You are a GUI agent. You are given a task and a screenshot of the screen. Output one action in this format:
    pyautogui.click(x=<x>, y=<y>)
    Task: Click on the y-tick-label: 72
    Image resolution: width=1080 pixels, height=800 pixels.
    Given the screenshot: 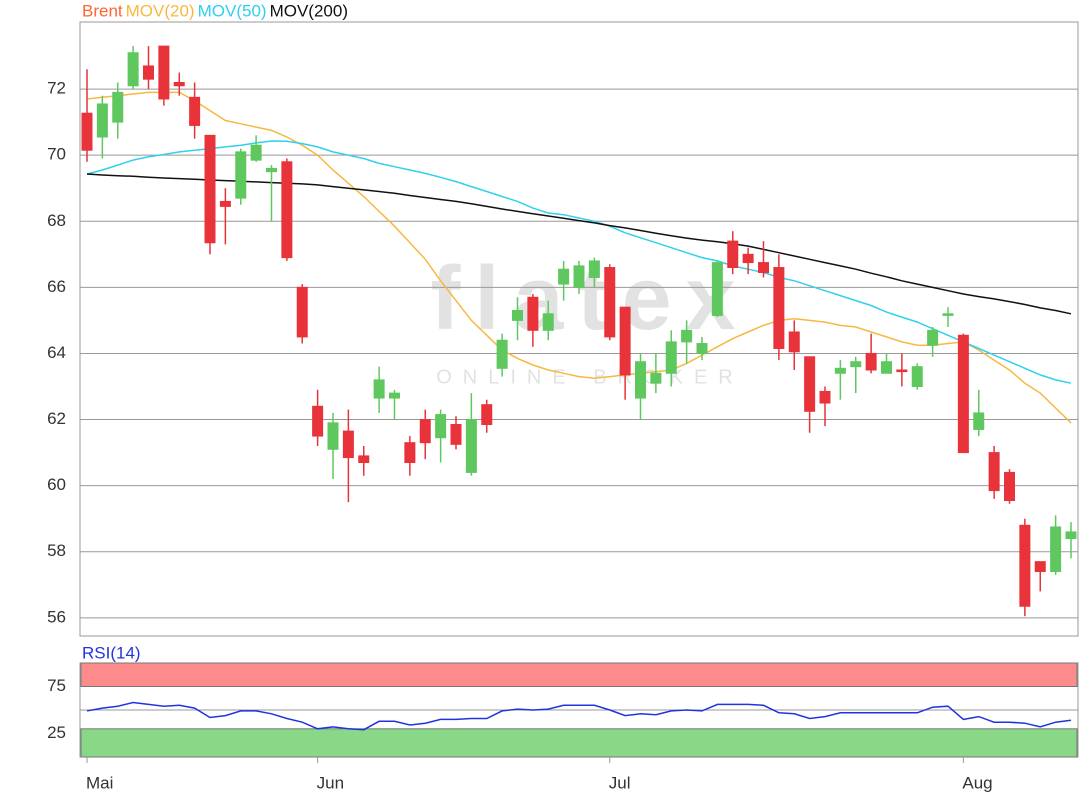 What is the action you would take?
    pyautogui.click(x=56, y=88)
    